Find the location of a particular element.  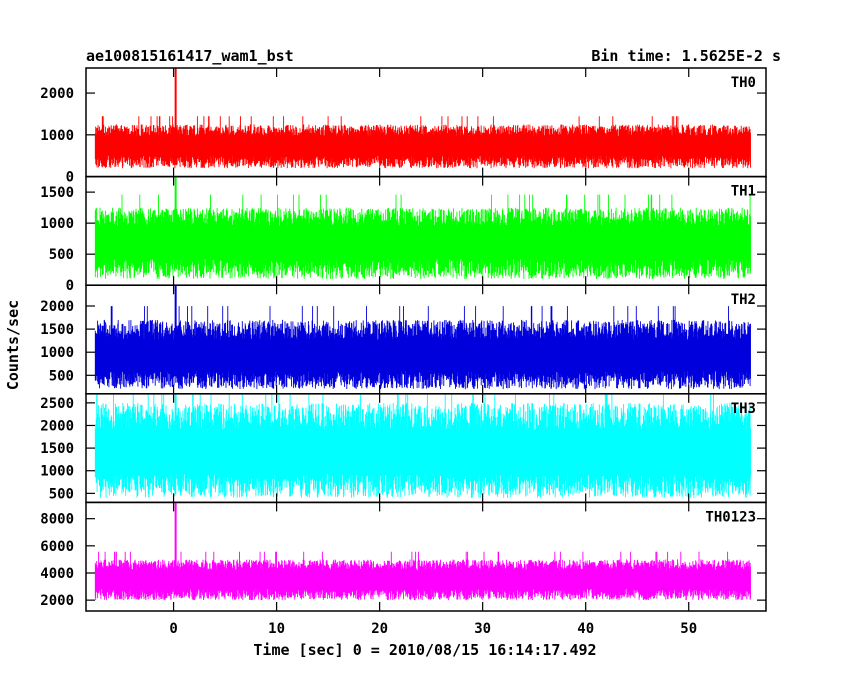

panel-label-th1: TH1 is located at coordinates (743, 192).